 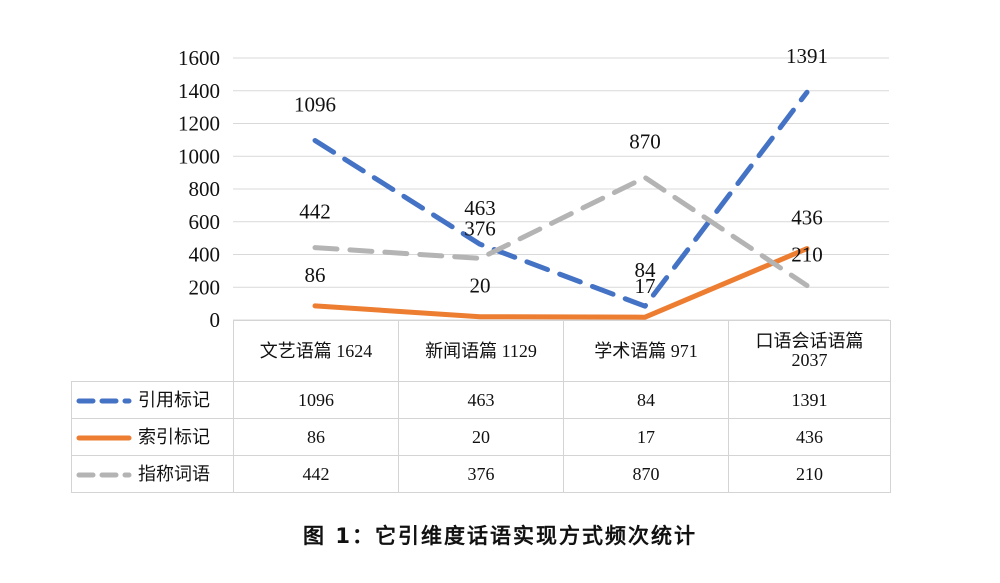 I want to click on y-tick-label: 1400, so click(x=199, y=91).